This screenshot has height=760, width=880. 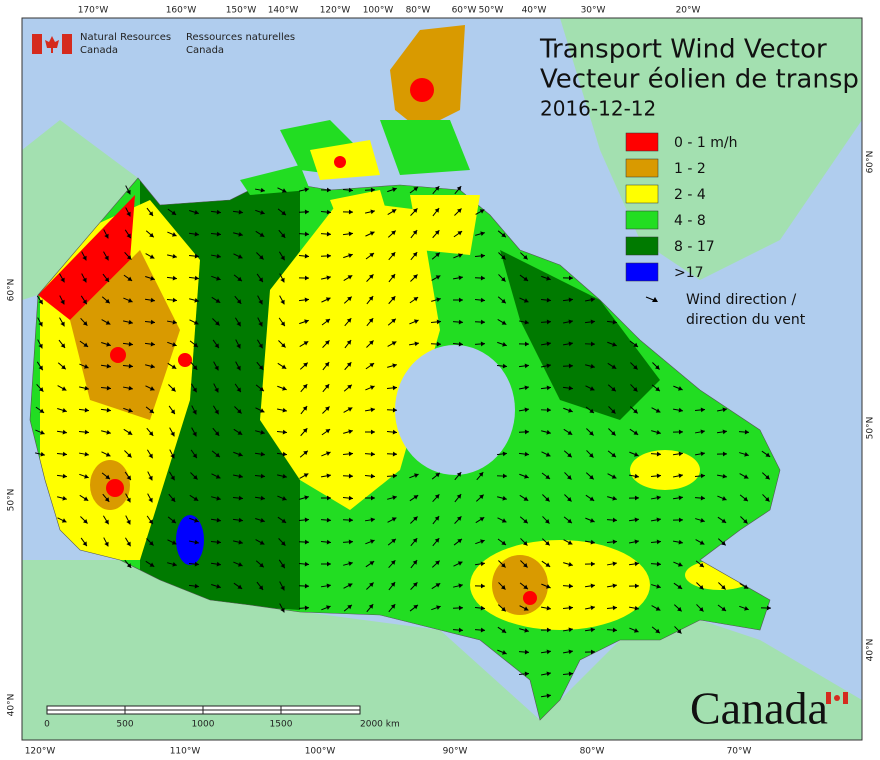 What do you see at coordinates (491, 11) in the screenshot?
I see `top-graticule-label: 50°W` at bounding box center [491, 11].